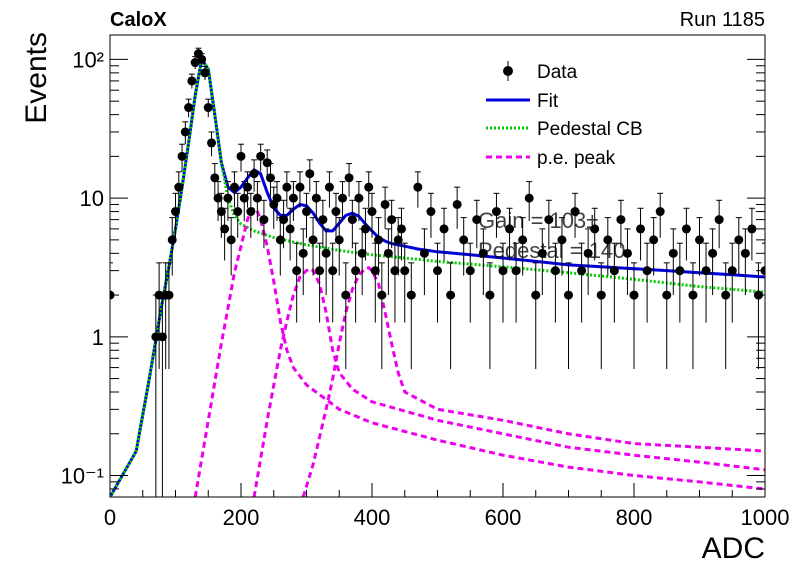 The width and height of the screenshot is (796, 572). I want to click on y-tick-label: 10², so click(88, 59).